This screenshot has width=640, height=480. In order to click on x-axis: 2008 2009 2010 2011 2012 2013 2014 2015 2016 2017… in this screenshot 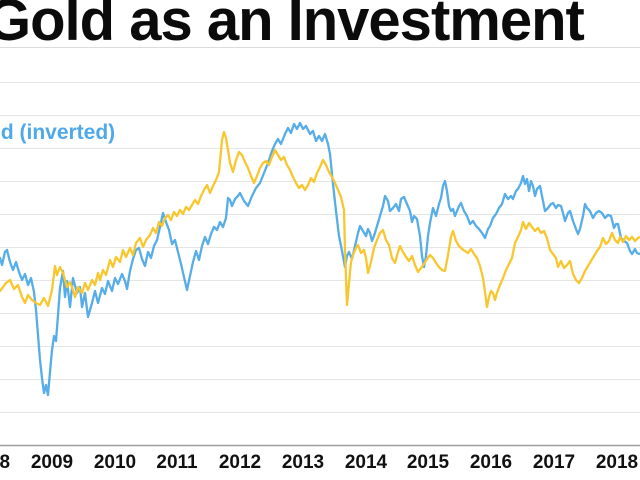, I will do `click(320, 465)`.